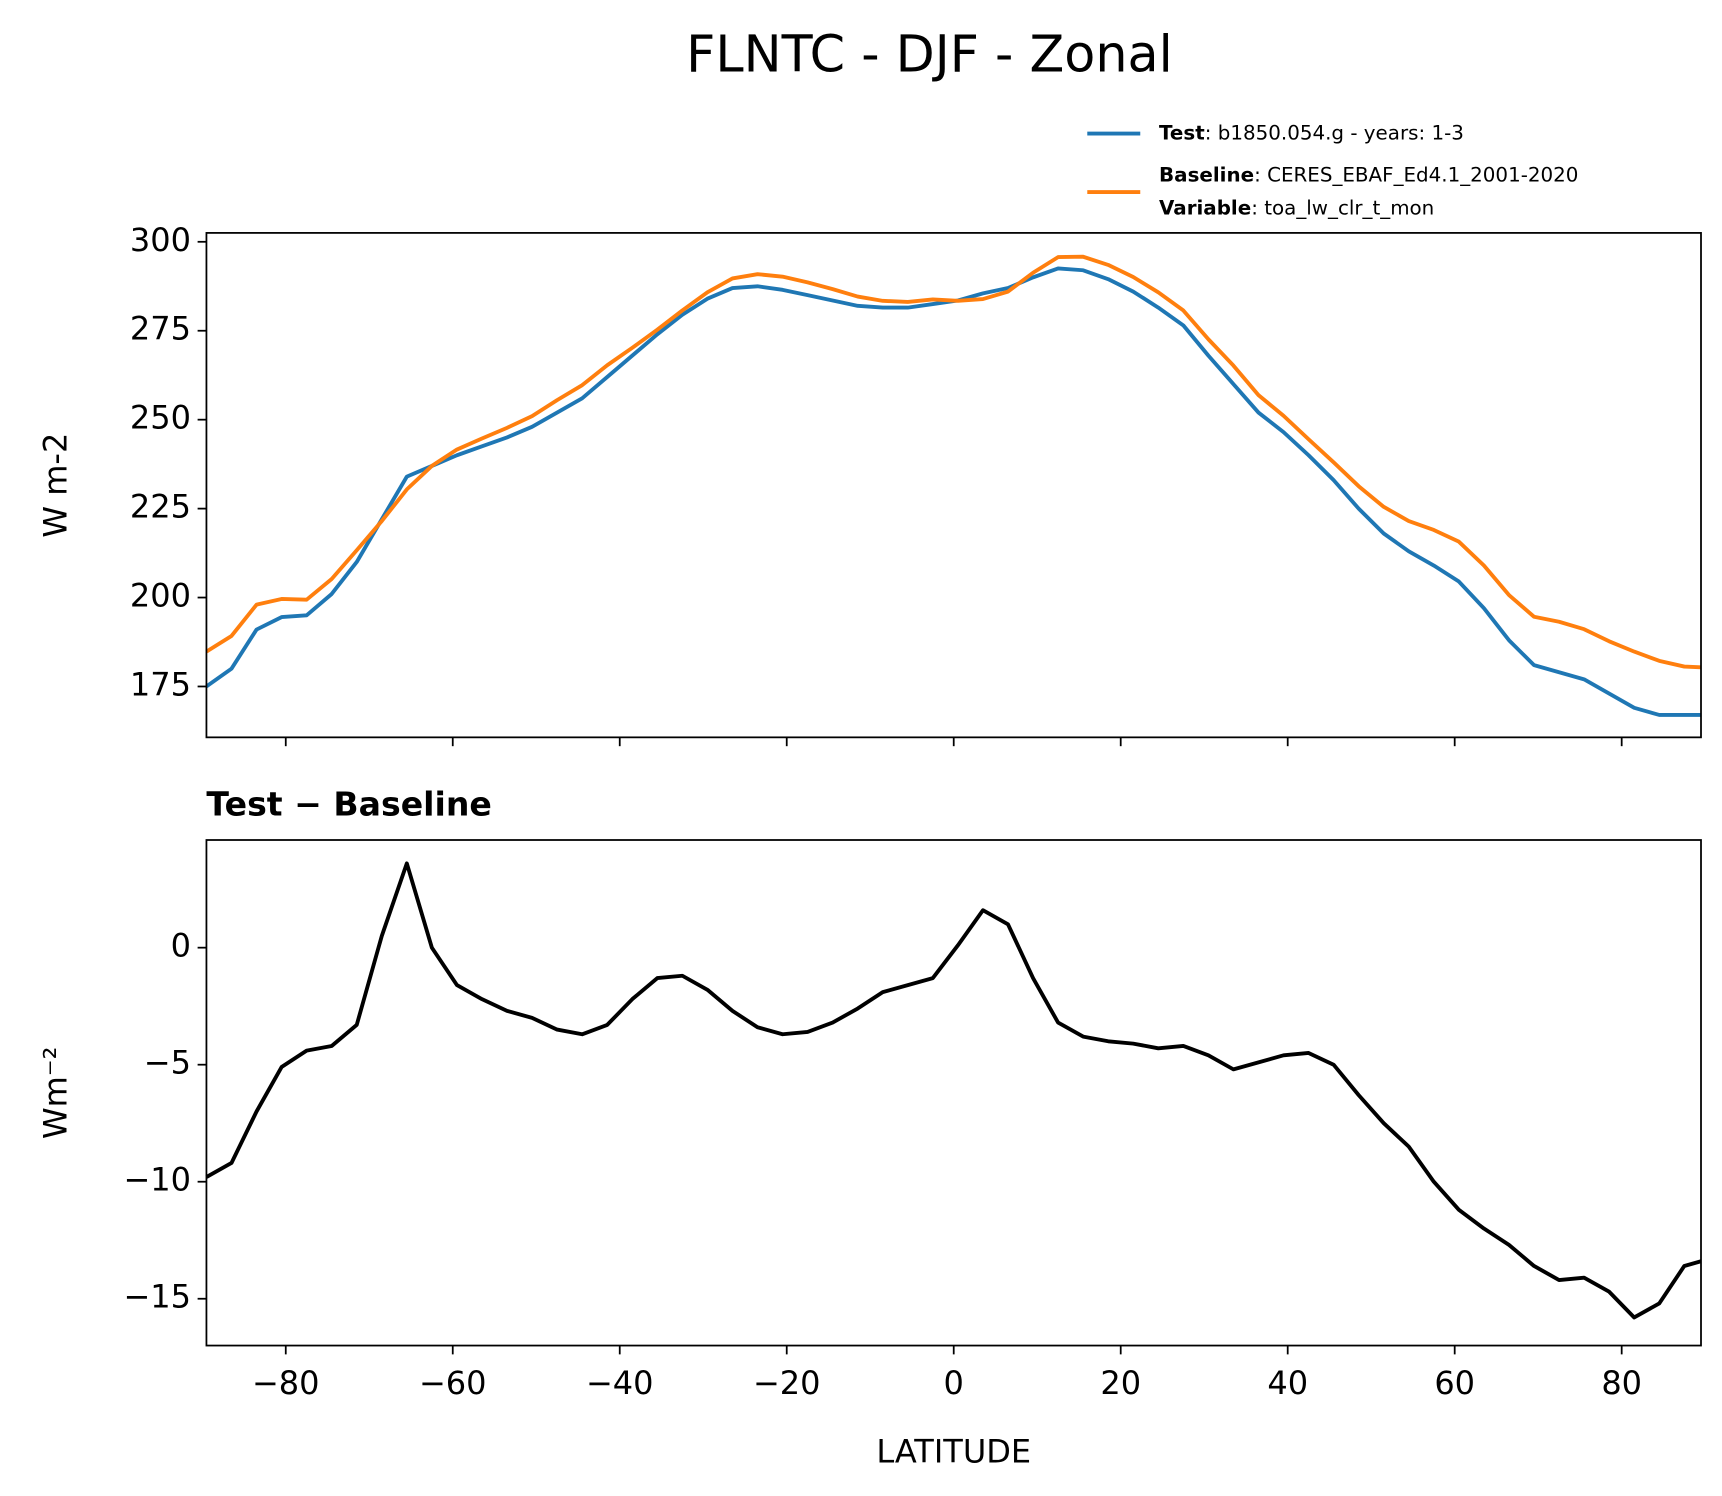 The height and width of the screenshot is (1496, 1722). I want to click on legend-entry: Variable: toa_lw_clr_t_mon, so click(1296, 207).